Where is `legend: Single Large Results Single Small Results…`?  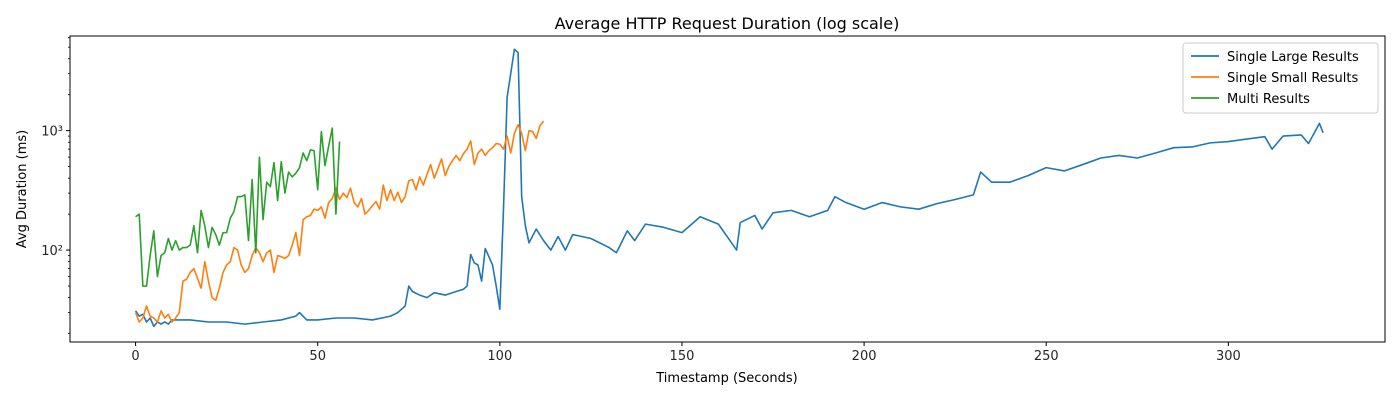
legend: Single Large Results Single Small Results… is located at coordinates (1280, 78).